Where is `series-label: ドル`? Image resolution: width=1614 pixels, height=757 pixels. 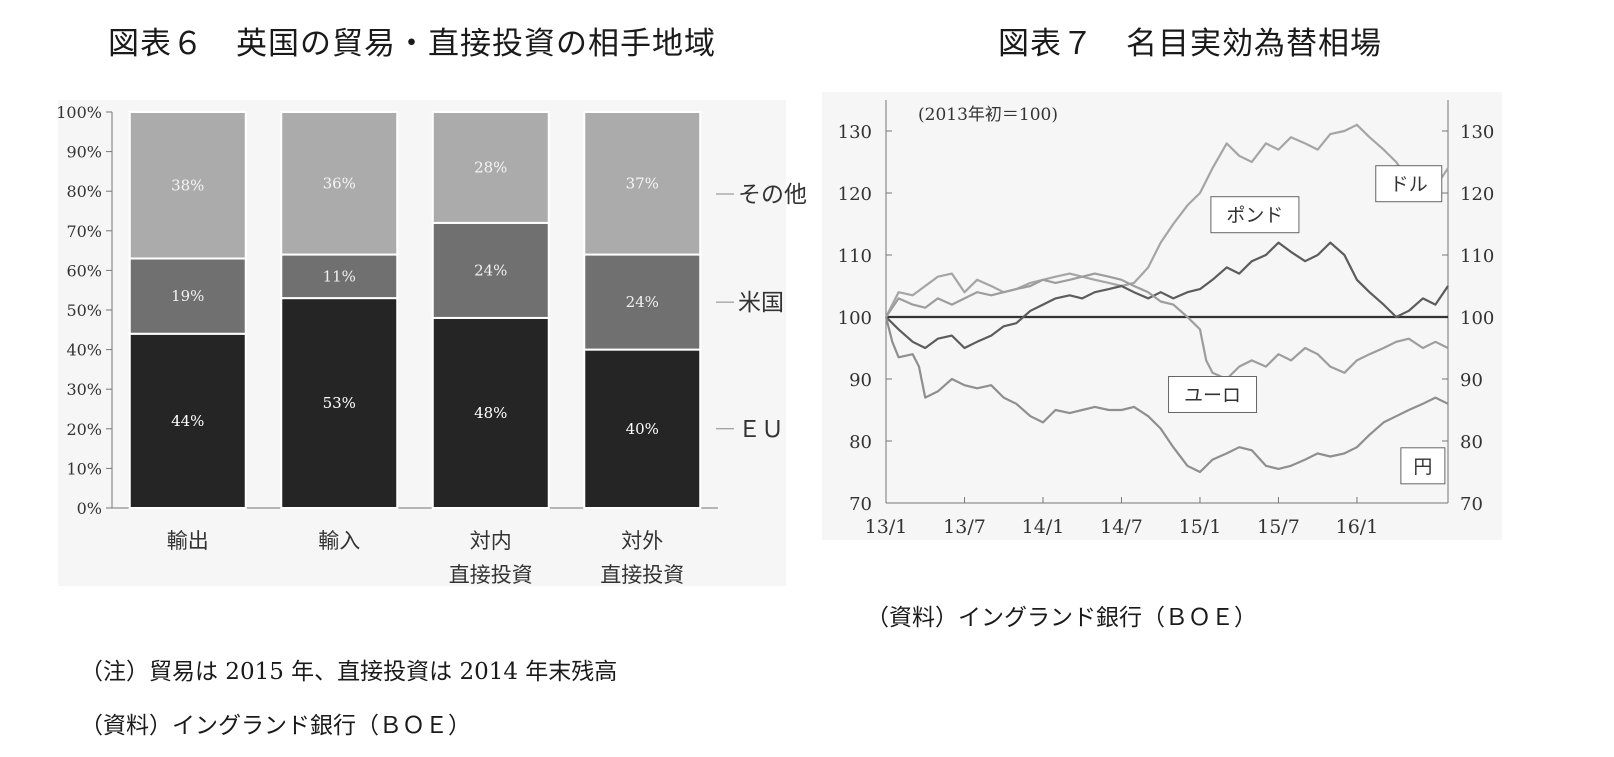
series-label: ドル is located at coordinates (1409, 185).